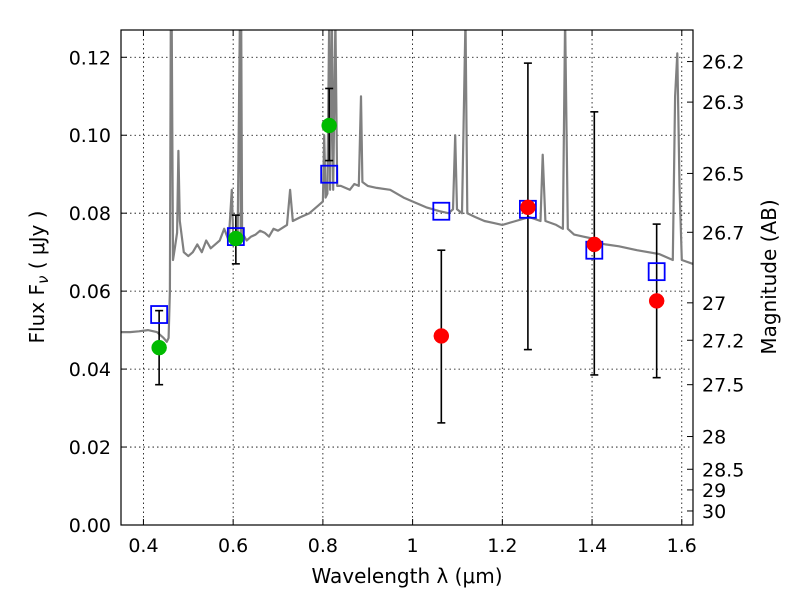 Image resolution: width=800 pixels, height=600 pixels. I want to click on y2-tick-label: 28.5, so click(723, 470).